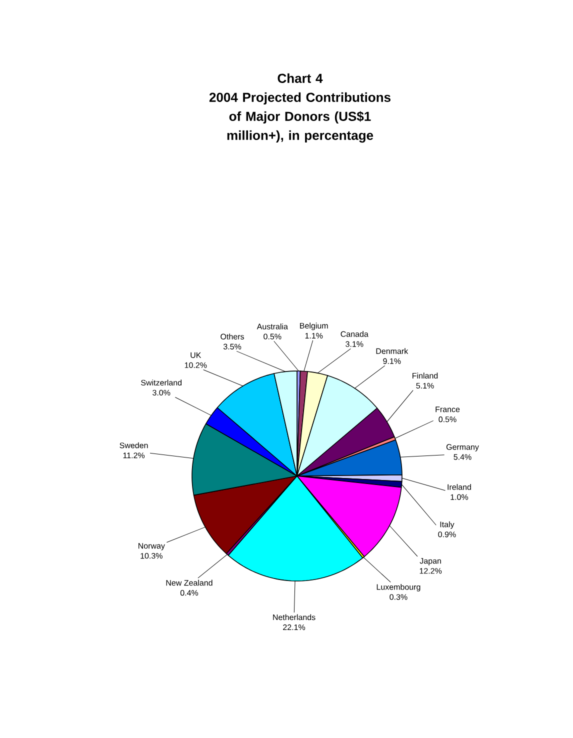 This screenshot has width=573, height=738. Describe the element at coordinates (399, 597) in the screenshot. I see `data-label: 0.3%` at that location.